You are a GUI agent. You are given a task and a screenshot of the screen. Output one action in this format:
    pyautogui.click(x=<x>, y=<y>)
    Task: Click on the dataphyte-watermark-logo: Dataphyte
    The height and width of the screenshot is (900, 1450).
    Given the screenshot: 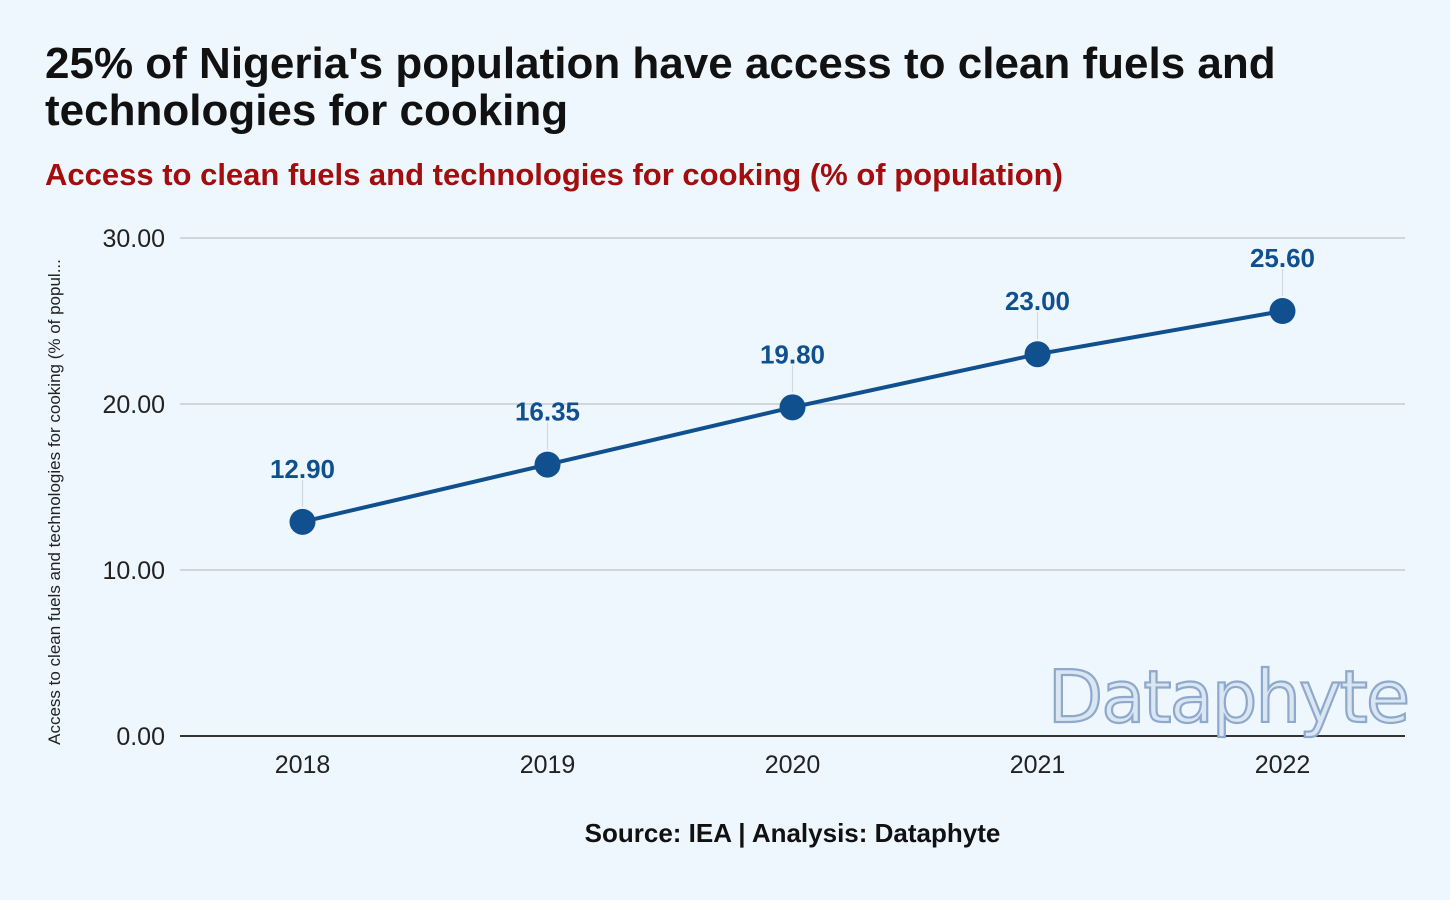 What is the action you would take?
    pyautogui.click(x=1228, y=697)
    